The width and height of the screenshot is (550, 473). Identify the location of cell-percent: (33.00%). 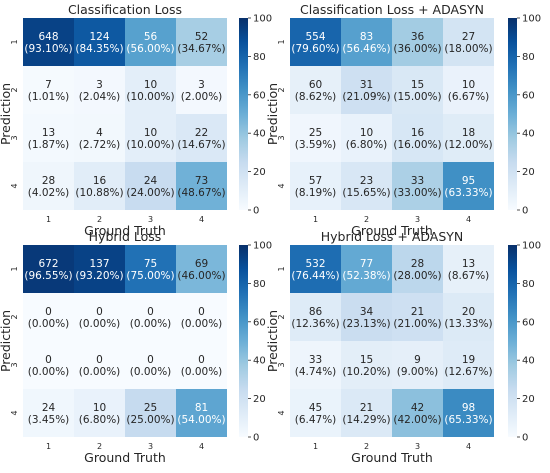
(417, 193).